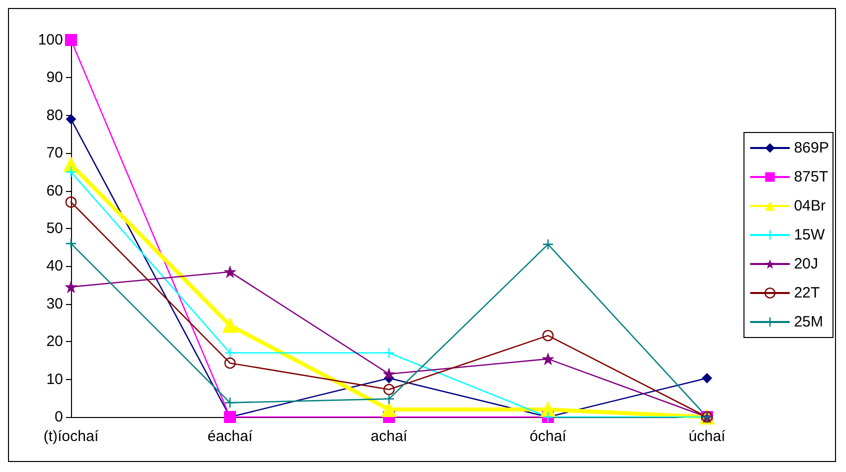 This screenshot has height=472, width=846. Describe the element at coordinates (54, 228) in the screenshot. I see `y-tick-label: 50` at that location.